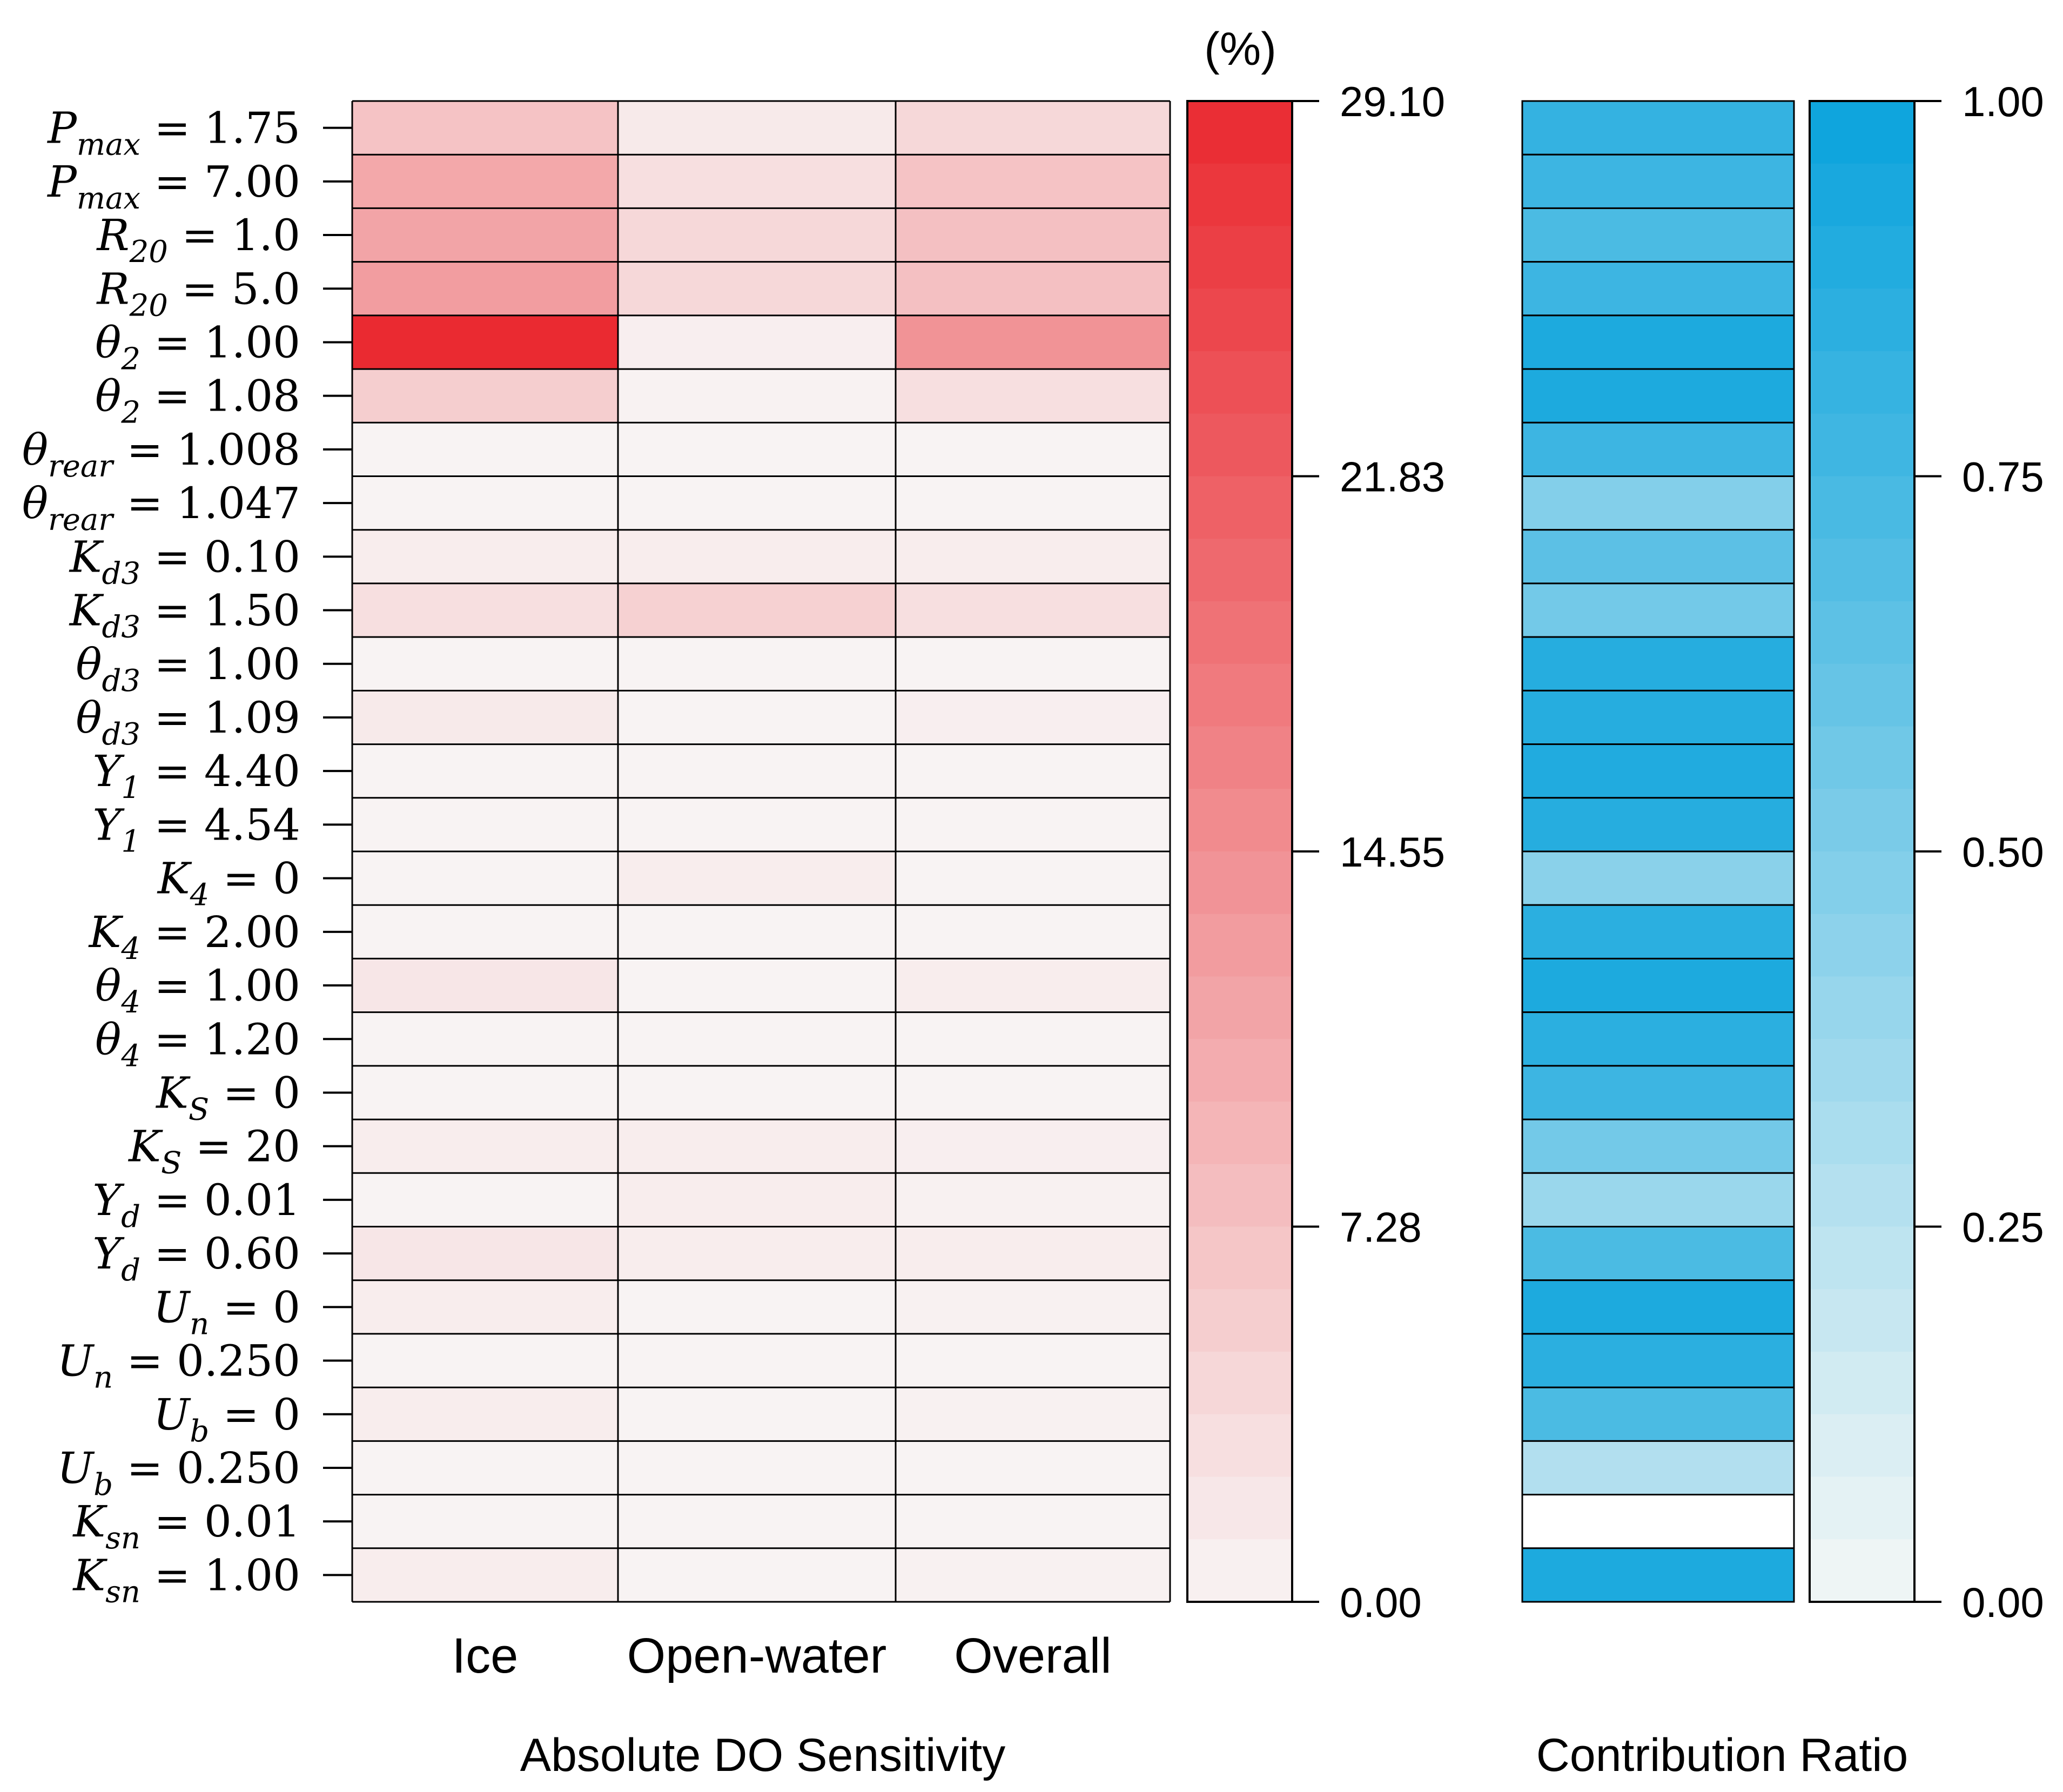 This screenshot has height=1792, width=2063. Describe the element at coordinates (1658, 1092) in the screenshot. I see `ratio-cell-r18` at that location.